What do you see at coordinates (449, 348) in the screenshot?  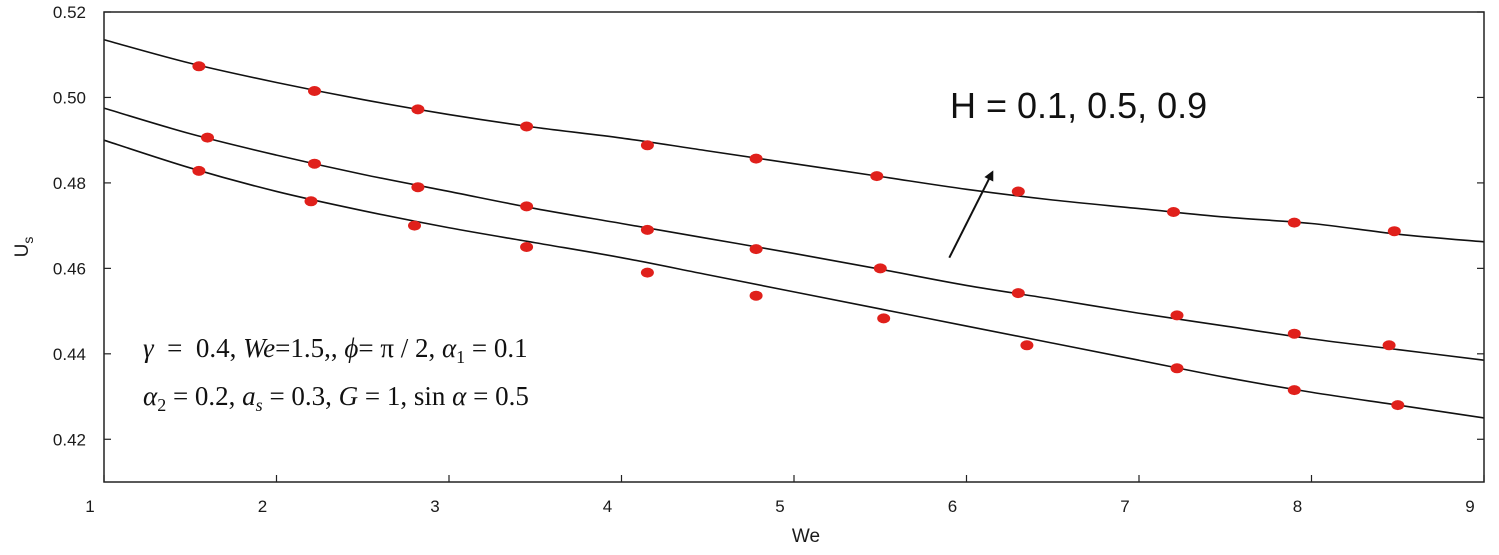 I see `param-alpha1-symbol: α` at bounding box center [449, 348].